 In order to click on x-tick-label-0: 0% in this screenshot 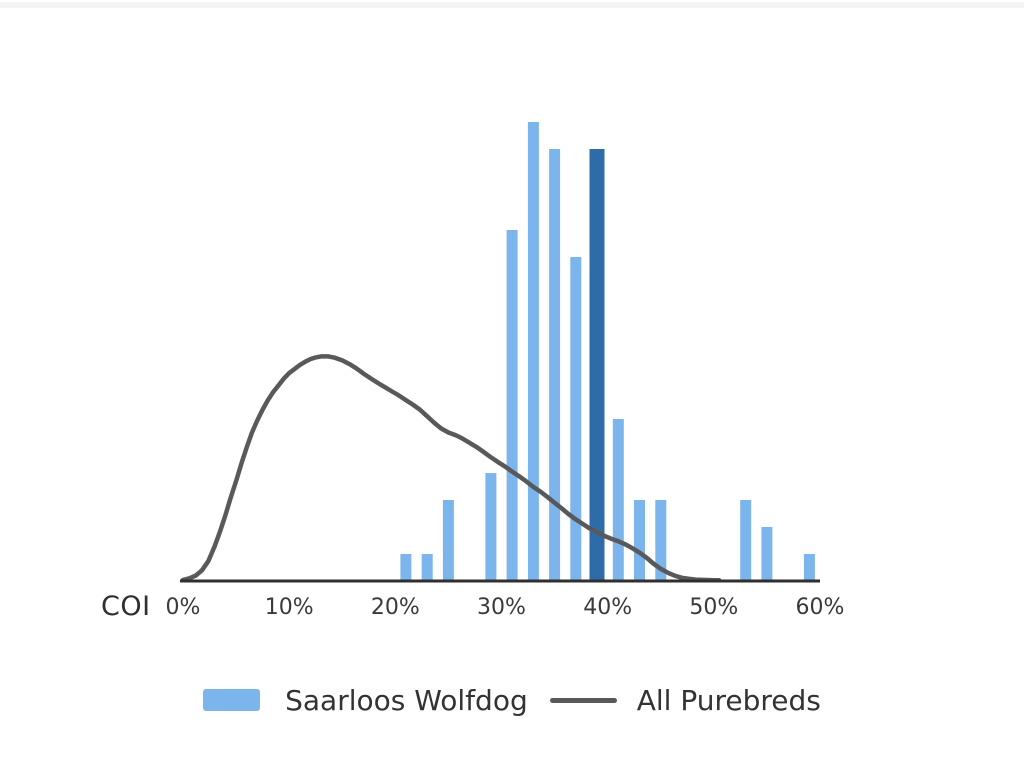, I will do `click(183, 607)`.